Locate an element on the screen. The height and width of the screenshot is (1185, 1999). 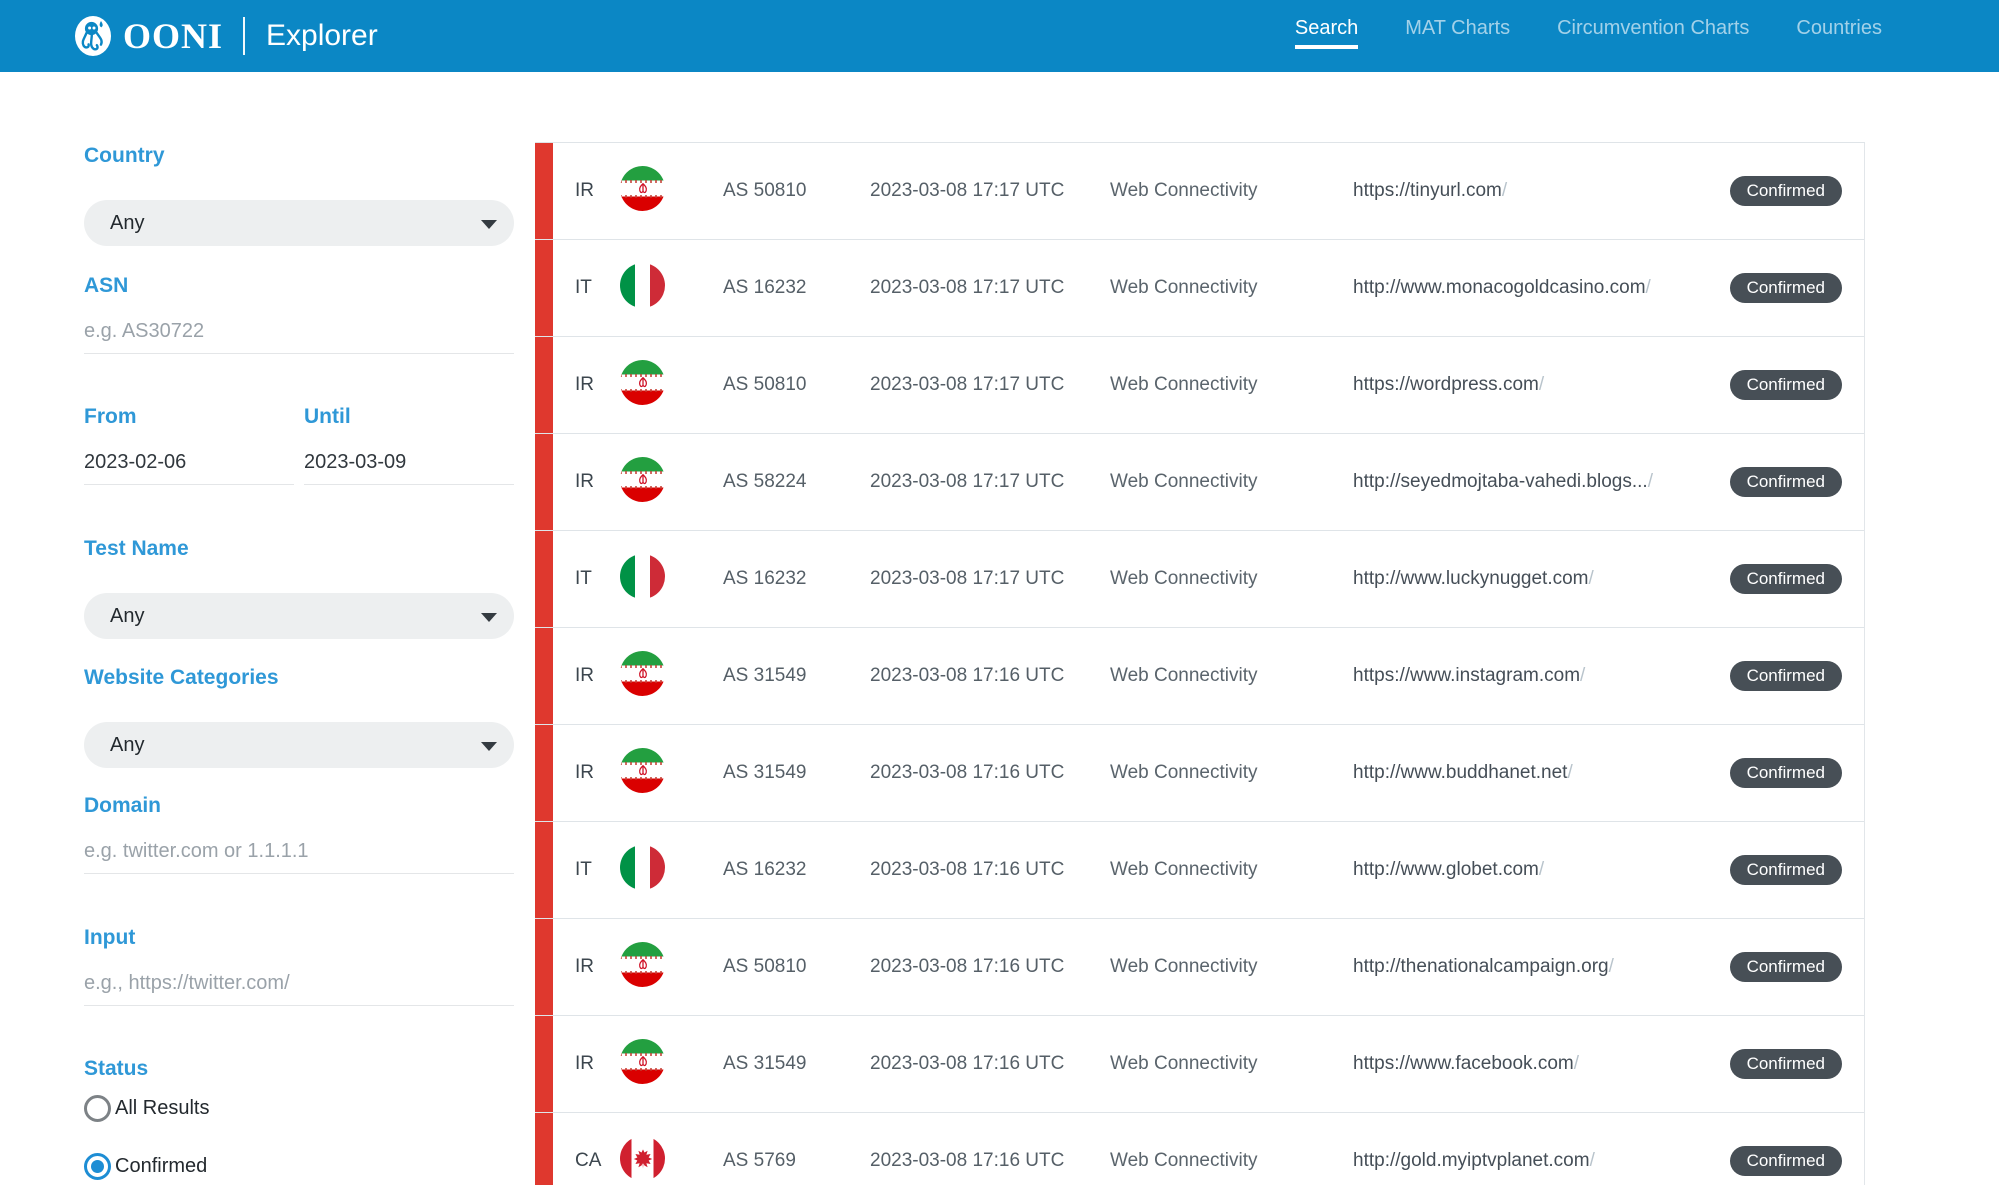
radio-confirmed: Confirmed is located at coordinates (299, 1166).